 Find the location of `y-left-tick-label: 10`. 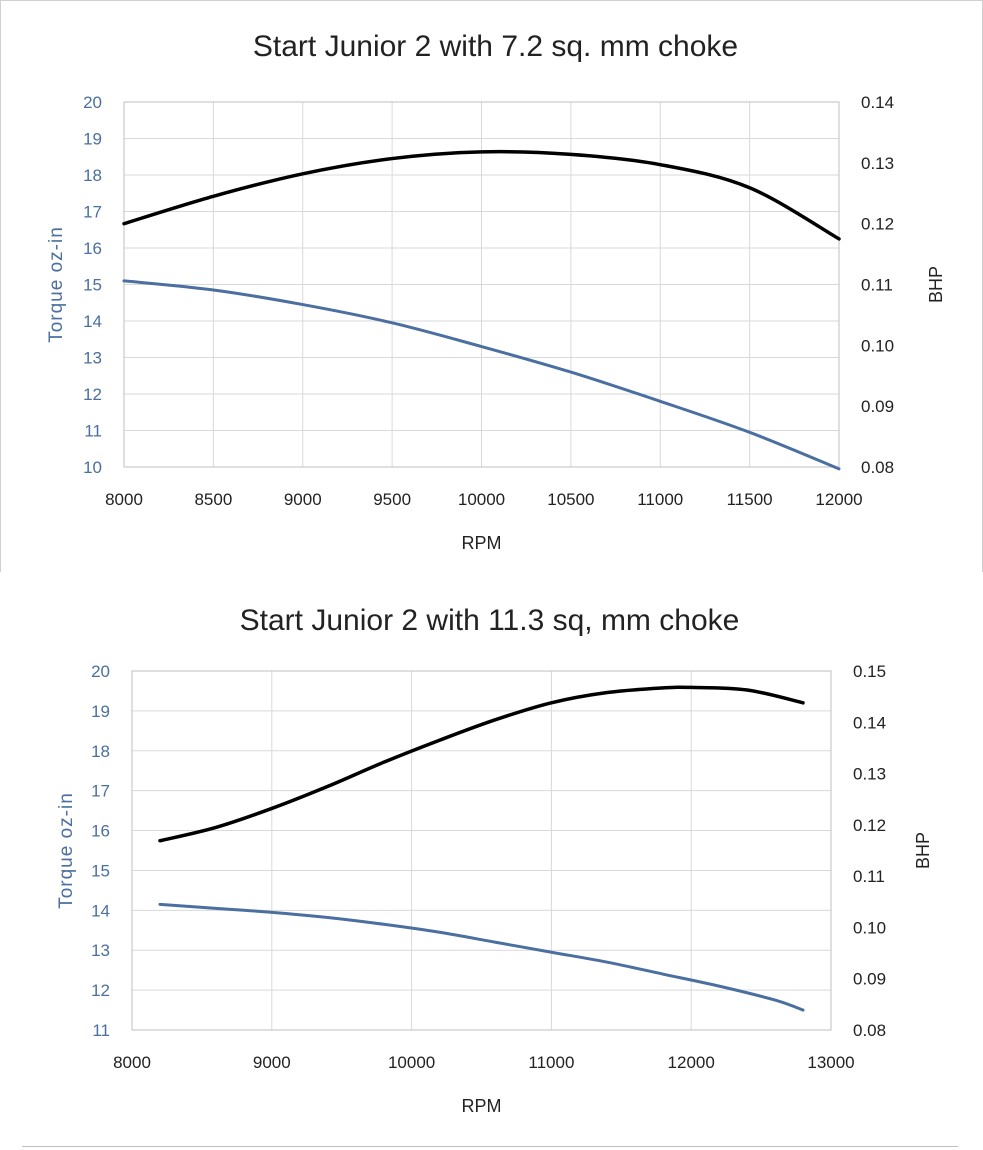

y-left-tick-label: 10 is located at coordinates (92, 467).